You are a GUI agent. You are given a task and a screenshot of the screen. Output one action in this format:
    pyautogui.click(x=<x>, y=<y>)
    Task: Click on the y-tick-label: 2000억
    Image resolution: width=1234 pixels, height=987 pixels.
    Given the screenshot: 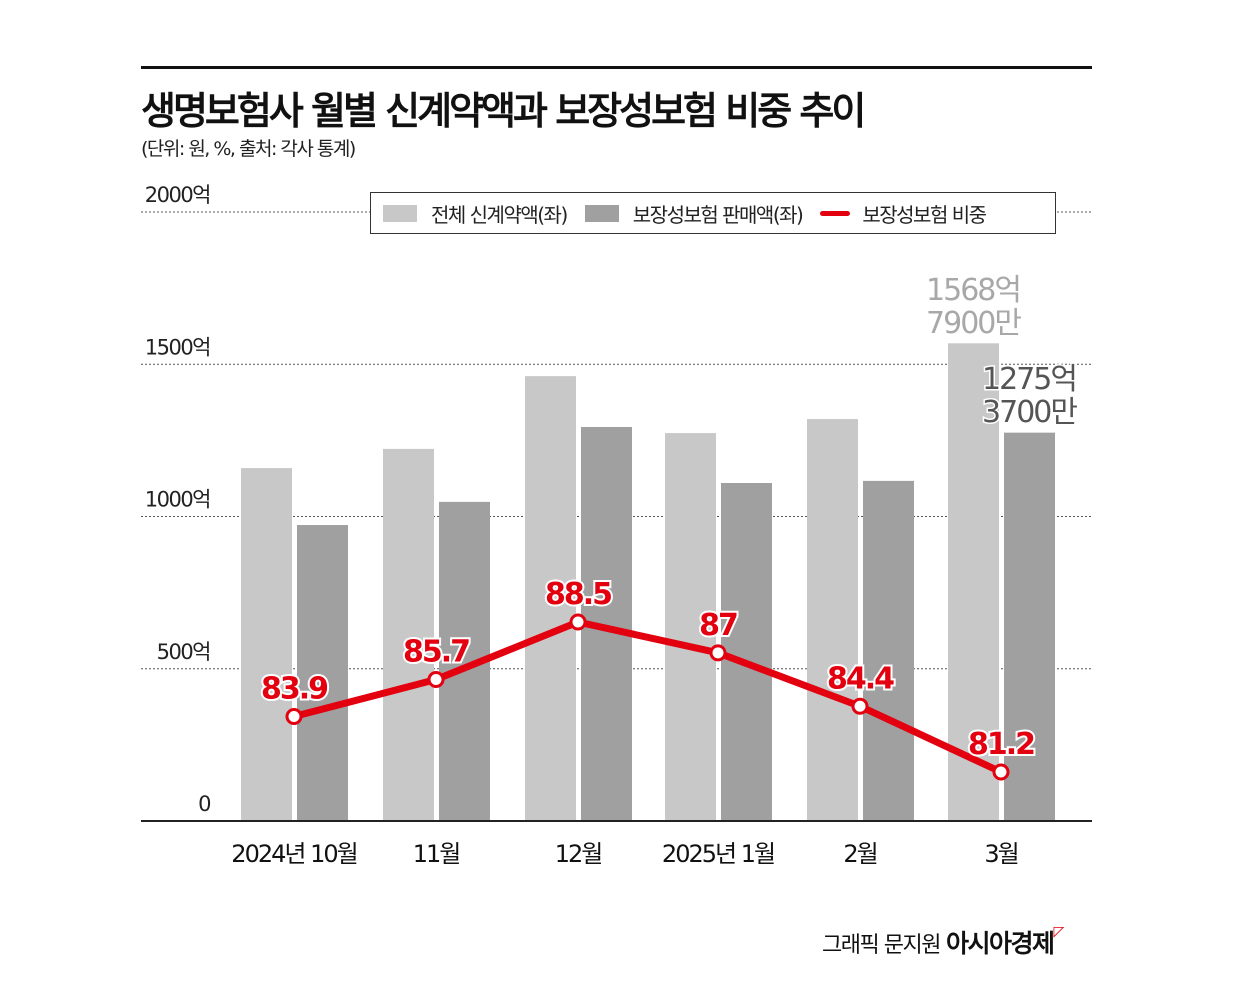 What is the action you would take?
    pyautogui.click(x=177, y=195)
    